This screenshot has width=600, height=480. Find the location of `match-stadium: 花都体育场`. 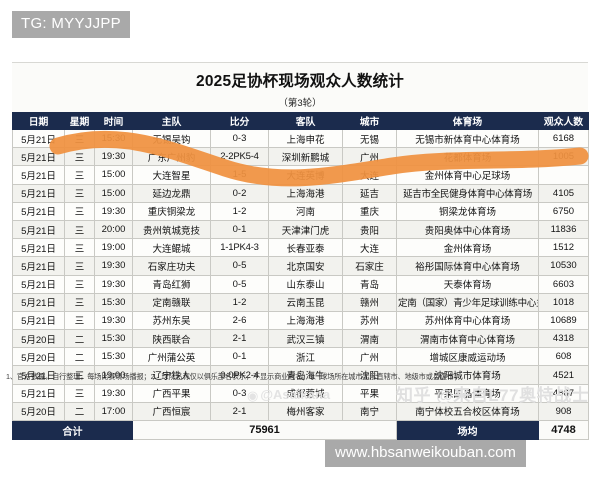

match-stadium: 花都体育场 is located at coordinates (467, 157).